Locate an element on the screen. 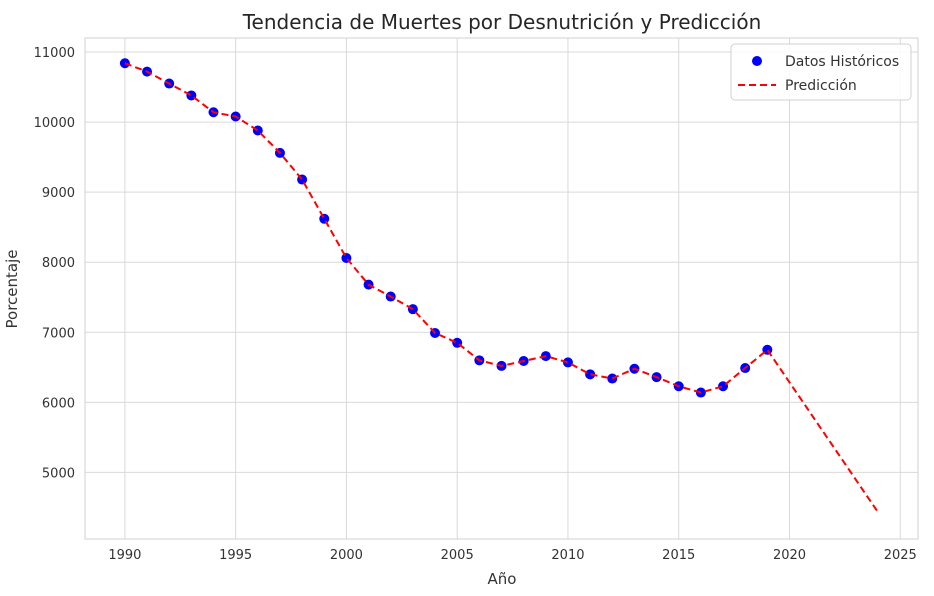 The height and width of the screenshot is (596, 934). y-tick-label: 9000 is located at coordinates (58, 193).